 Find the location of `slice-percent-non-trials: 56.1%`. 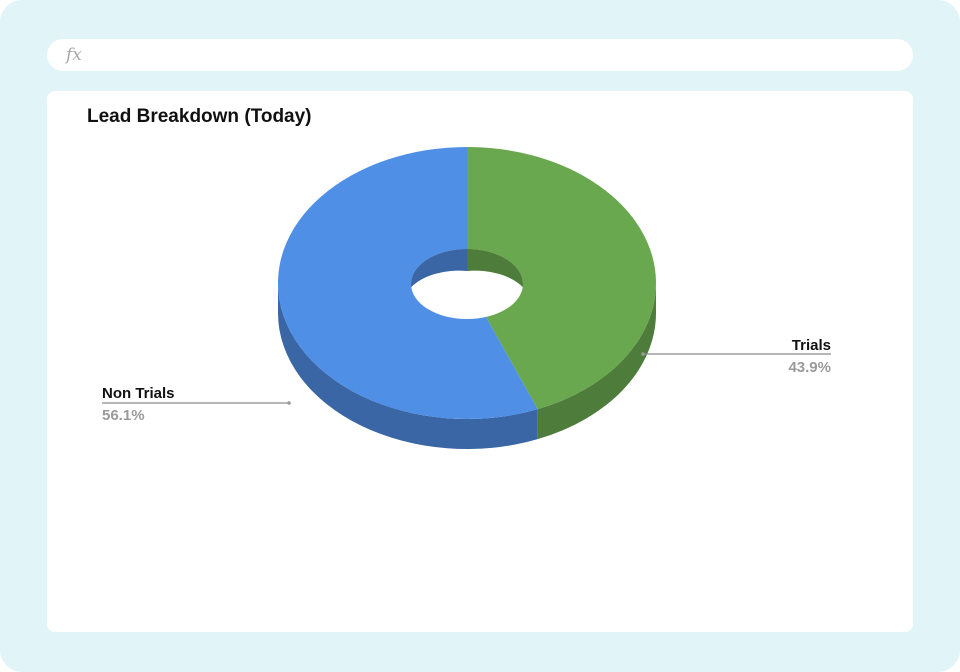

slice-percent-non-trials: 56.1% is located at coordinates (123, 415).